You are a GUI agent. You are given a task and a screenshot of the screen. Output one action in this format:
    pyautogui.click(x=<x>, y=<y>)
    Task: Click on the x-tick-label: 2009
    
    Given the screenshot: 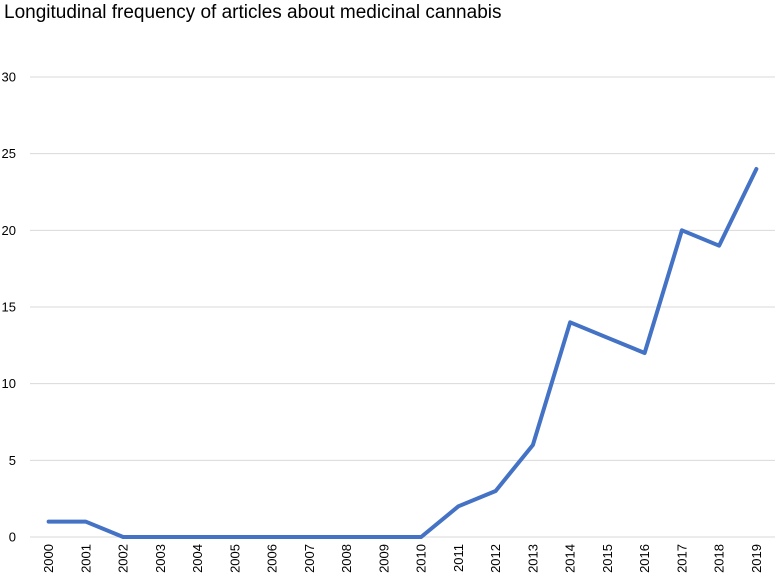 What is the action you would take?
    pyautogui.click(x=383, y=558)
    